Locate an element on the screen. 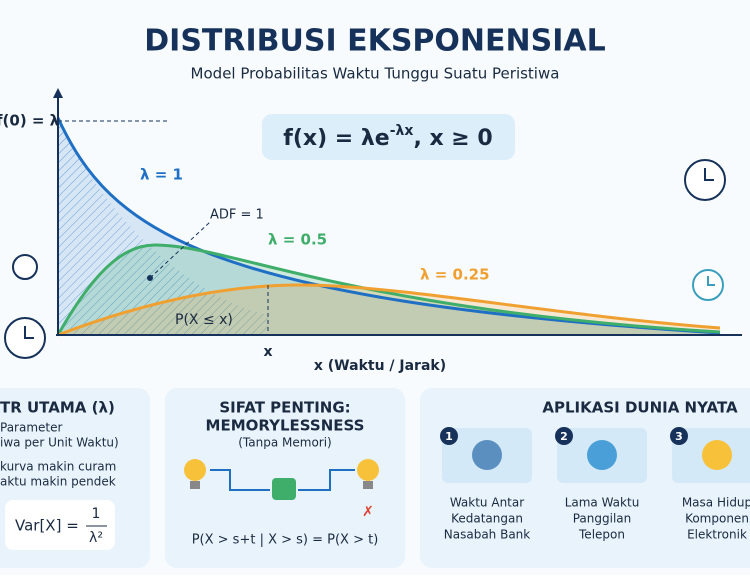  formula: f(x) = λe-λx, x ≥ 0 is located at coordinates (387, 137).